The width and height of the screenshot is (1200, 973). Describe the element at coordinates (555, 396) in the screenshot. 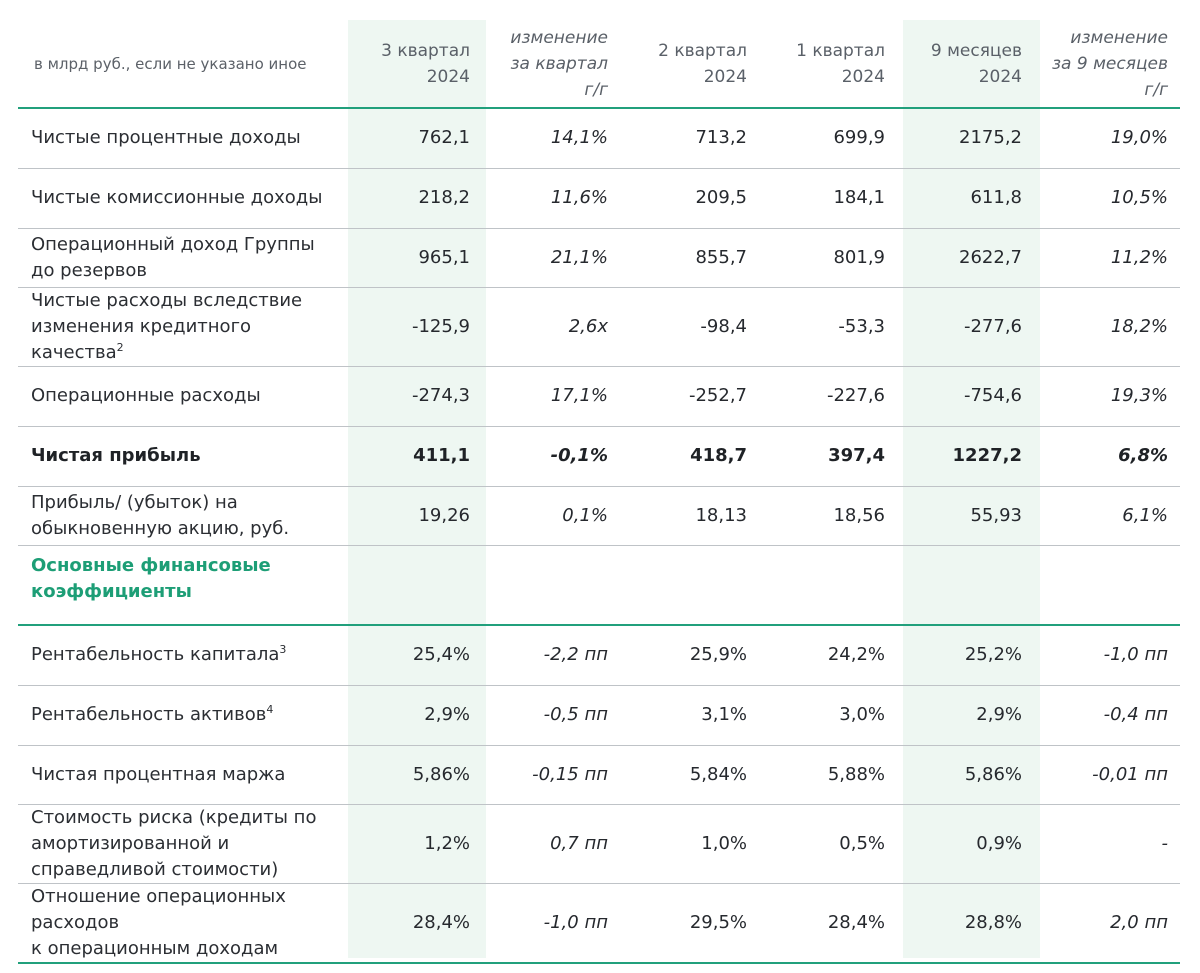

I see `value-change-quarter: 17,1%` at that location.